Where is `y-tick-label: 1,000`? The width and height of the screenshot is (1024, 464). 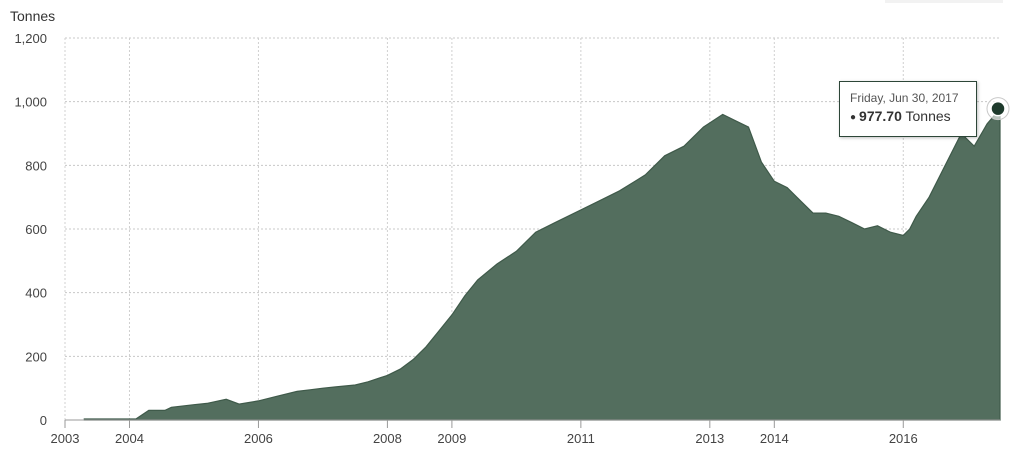
y-tick-label: 1,000 is located at coordinates (30, 102).